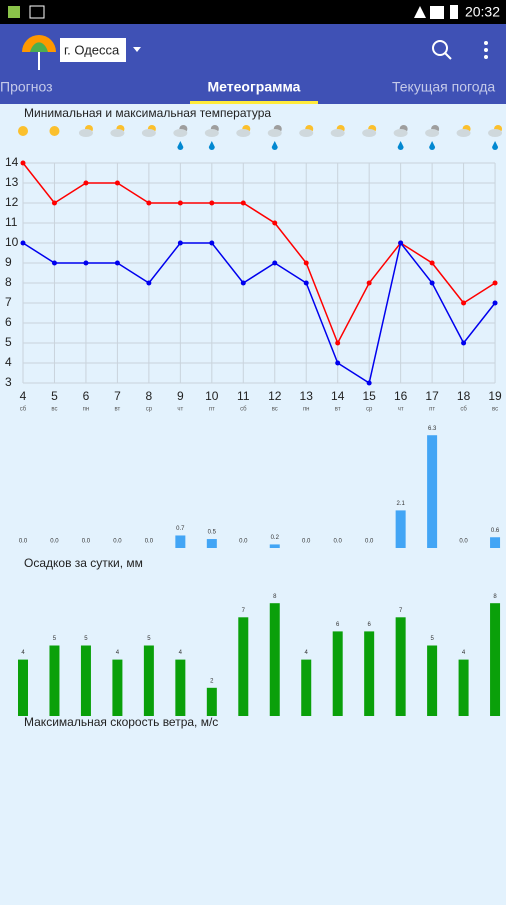 This screenshot has width=506, height=905. I want to click on clock: 20:32, so click(482, 12).